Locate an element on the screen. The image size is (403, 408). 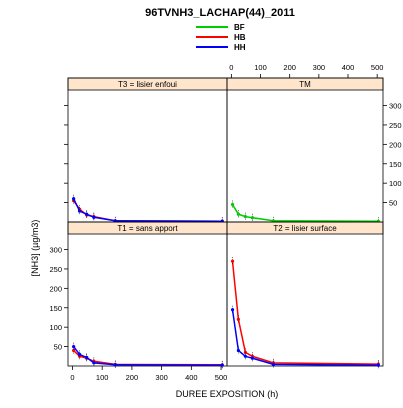
x-tick-label-bottom: 400 is located at coordinates (191, 377).